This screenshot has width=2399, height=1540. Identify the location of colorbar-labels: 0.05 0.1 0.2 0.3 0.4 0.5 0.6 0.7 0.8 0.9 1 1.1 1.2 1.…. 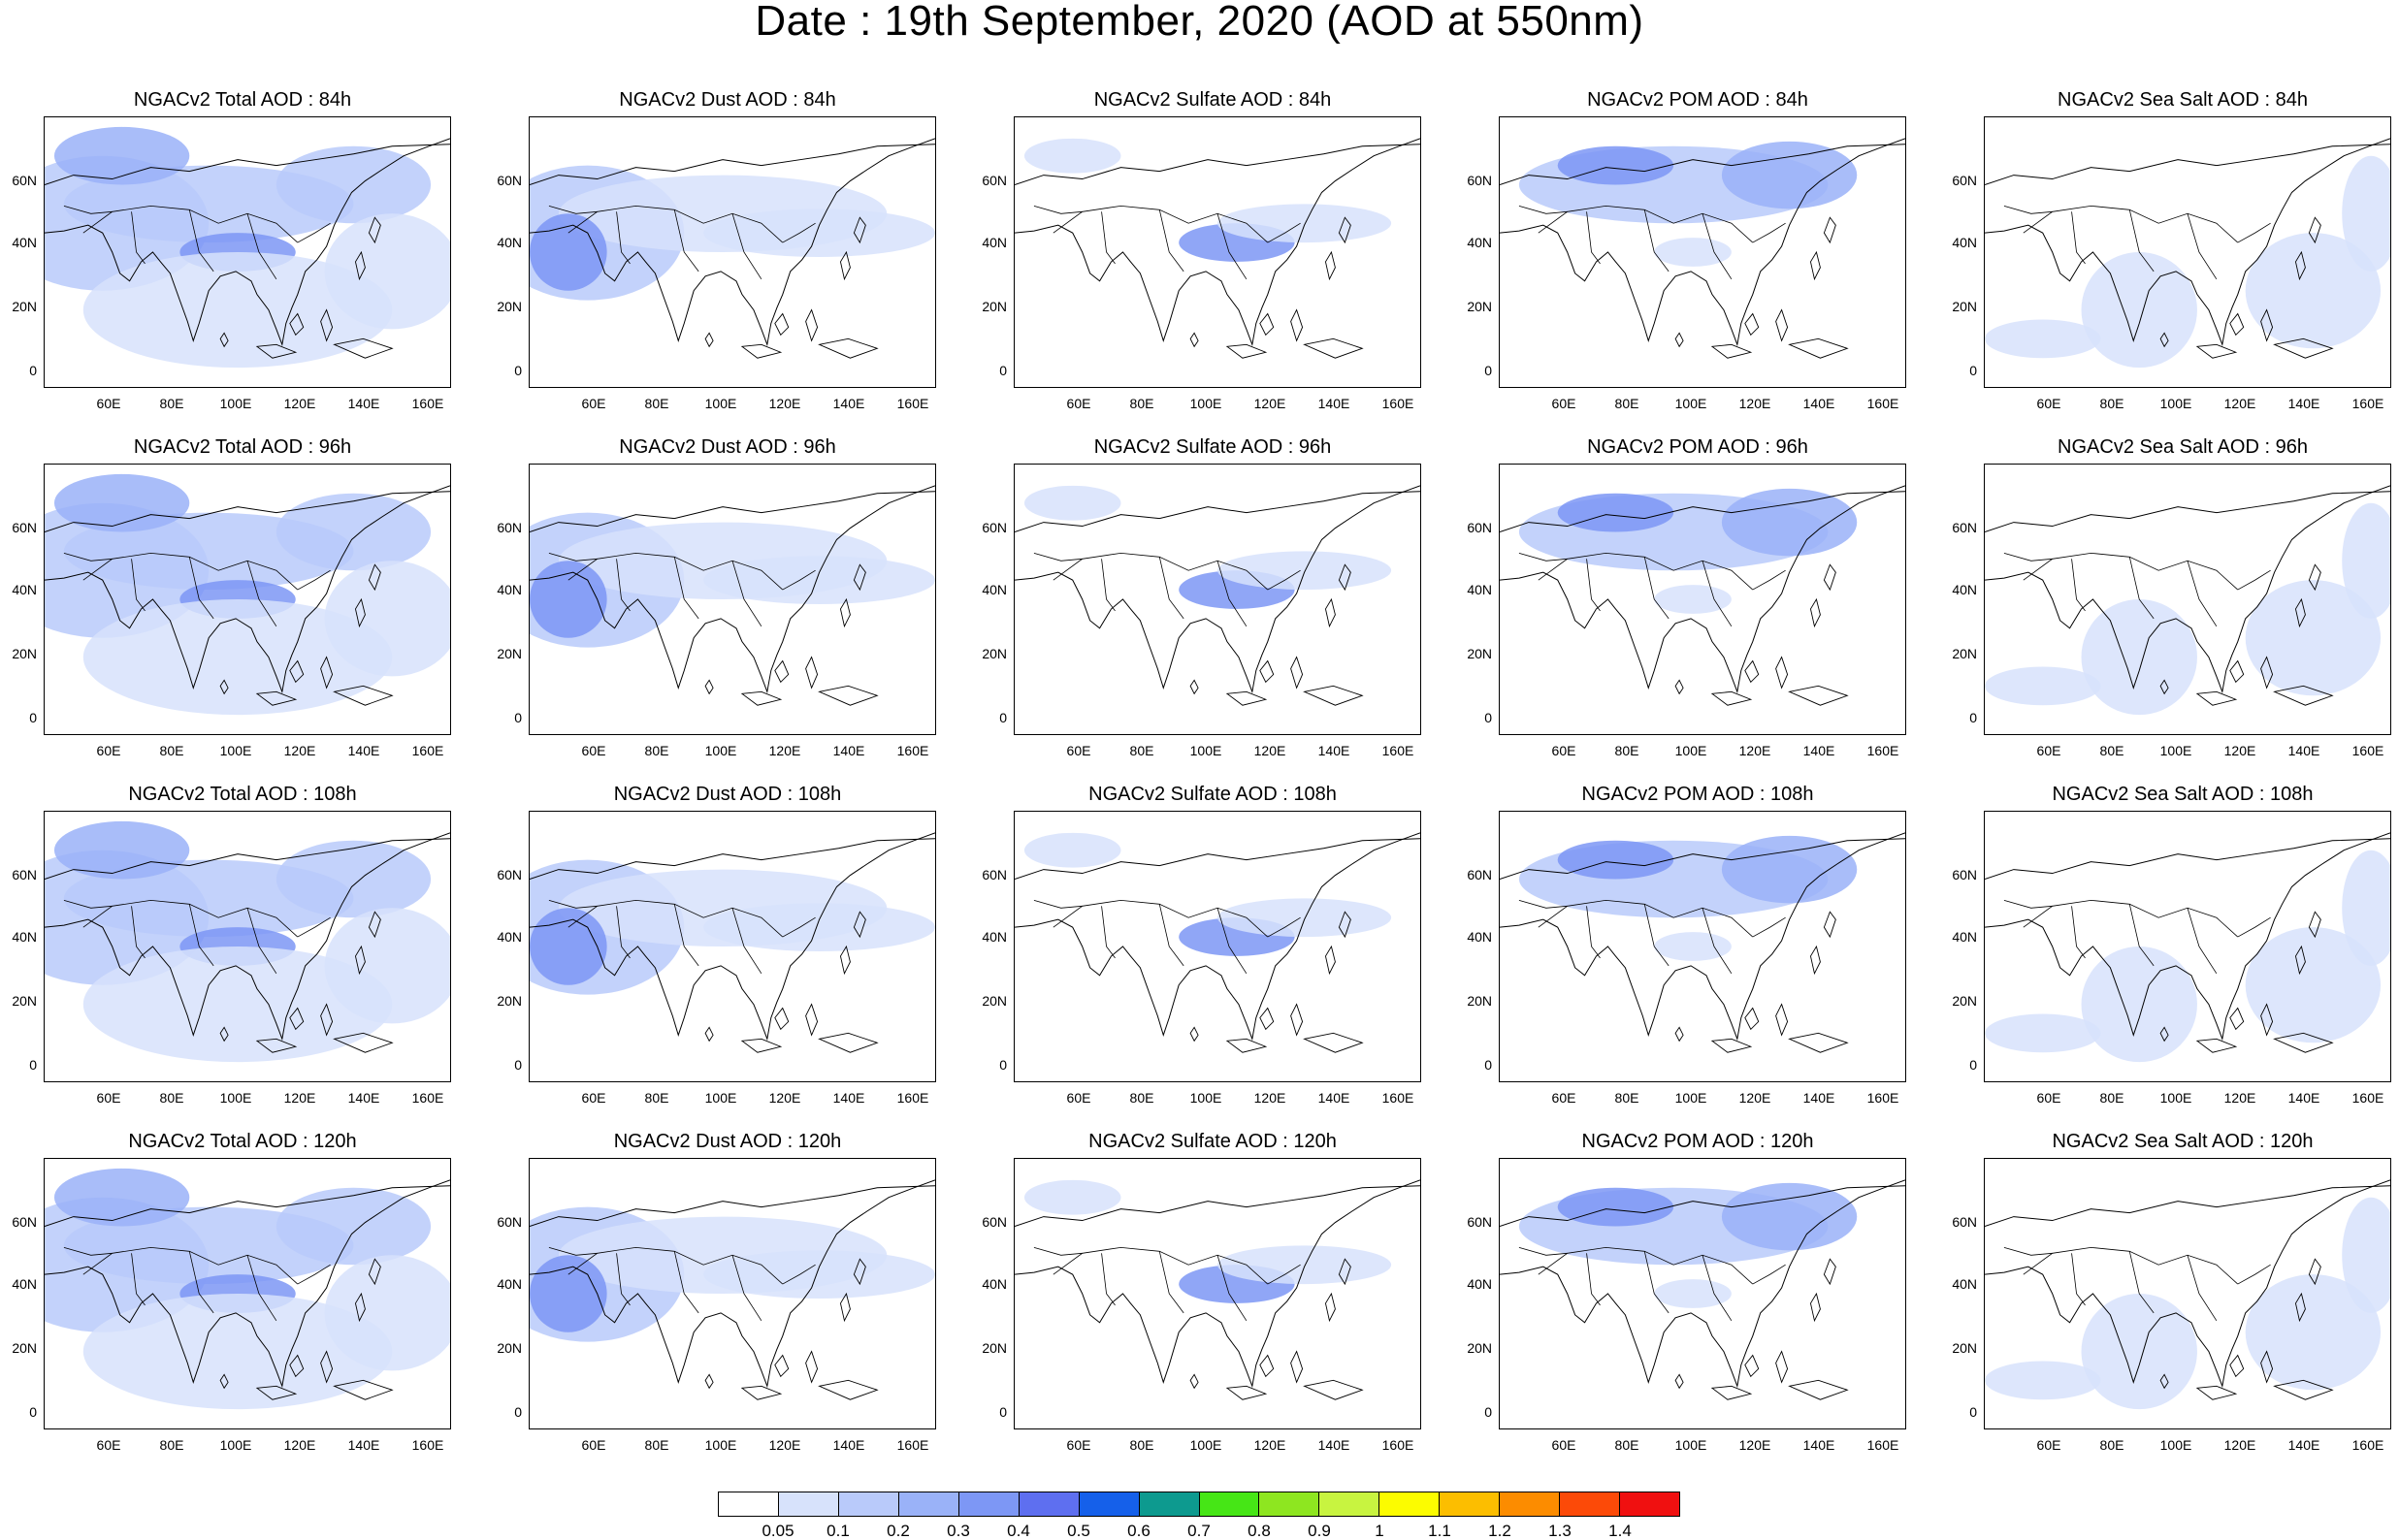
(1199, 1531).